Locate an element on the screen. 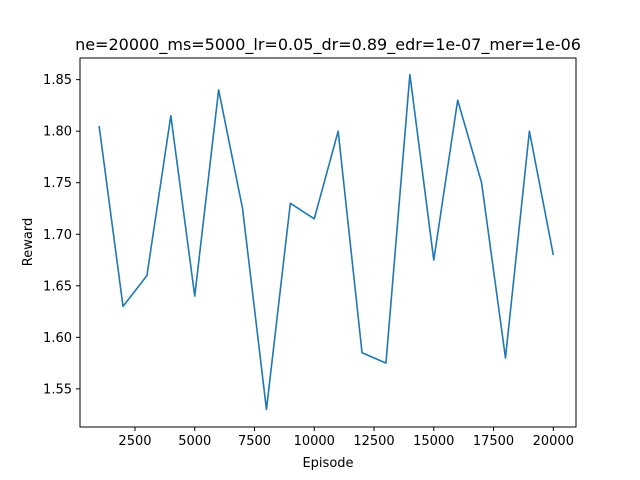 The image size is (640, 480). x-tick-label: 2500 is located at coordinates (134, 441).